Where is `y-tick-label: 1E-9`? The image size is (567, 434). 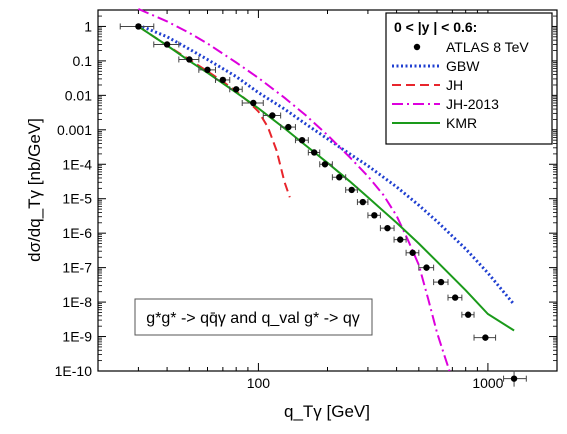
y-tick-label: 1E-9 is located at coordinates (77, 337).